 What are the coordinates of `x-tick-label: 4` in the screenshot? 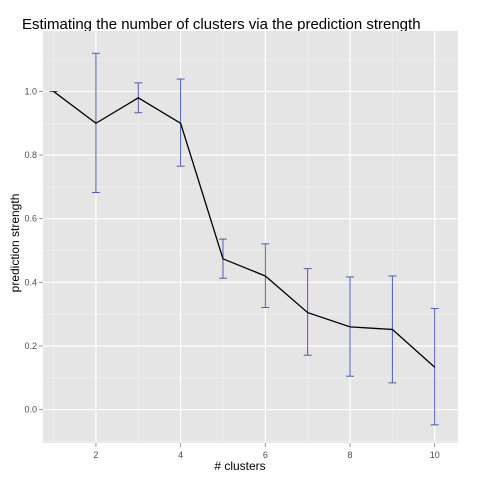 It's located at (180, 455).